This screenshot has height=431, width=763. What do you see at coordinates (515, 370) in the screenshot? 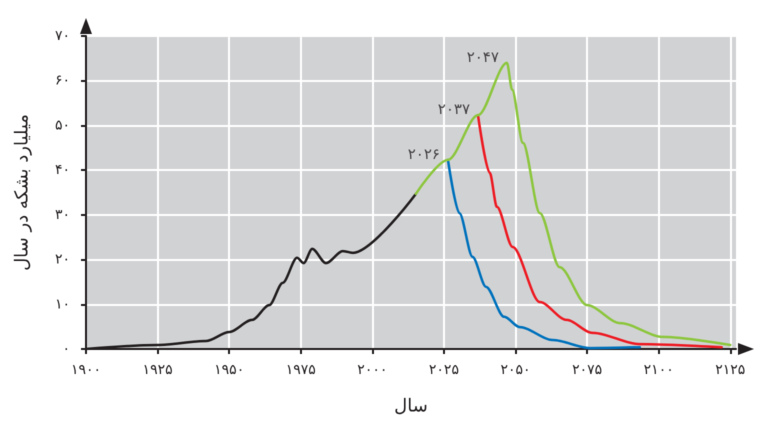
I see `x-tick-label: ۲۰۵۰` at bounding box center [515, 370].